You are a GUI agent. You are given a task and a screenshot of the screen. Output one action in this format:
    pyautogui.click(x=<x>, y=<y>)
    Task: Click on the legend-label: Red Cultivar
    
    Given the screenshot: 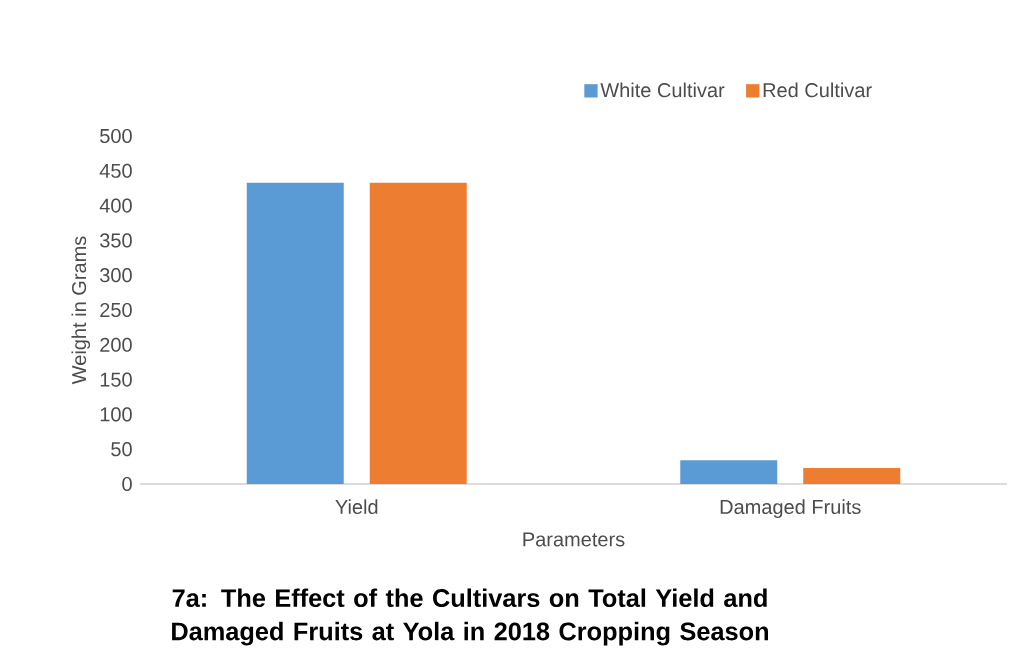 What is the action you would take?
    pyautogui.click(x=817, y=90)
    